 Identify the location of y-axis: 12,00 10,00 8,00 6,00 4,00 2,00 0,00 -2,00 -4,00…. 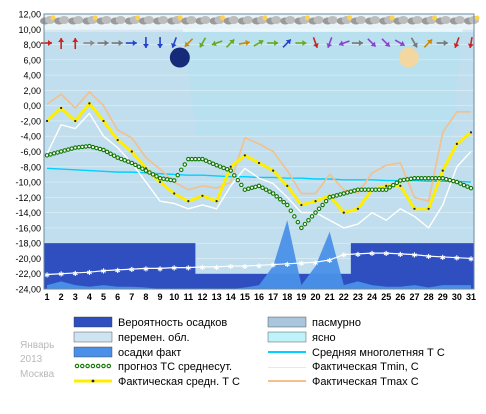
(28, 152).